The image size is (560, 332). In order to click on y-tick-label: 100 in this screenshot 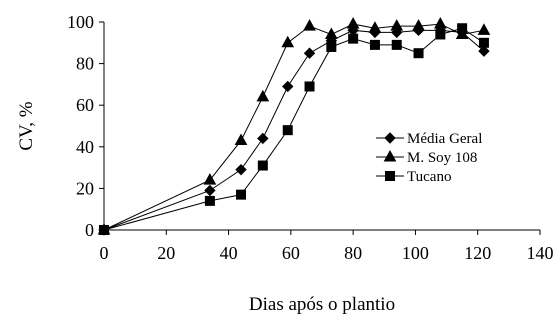, I will do `click(80, 22)`.